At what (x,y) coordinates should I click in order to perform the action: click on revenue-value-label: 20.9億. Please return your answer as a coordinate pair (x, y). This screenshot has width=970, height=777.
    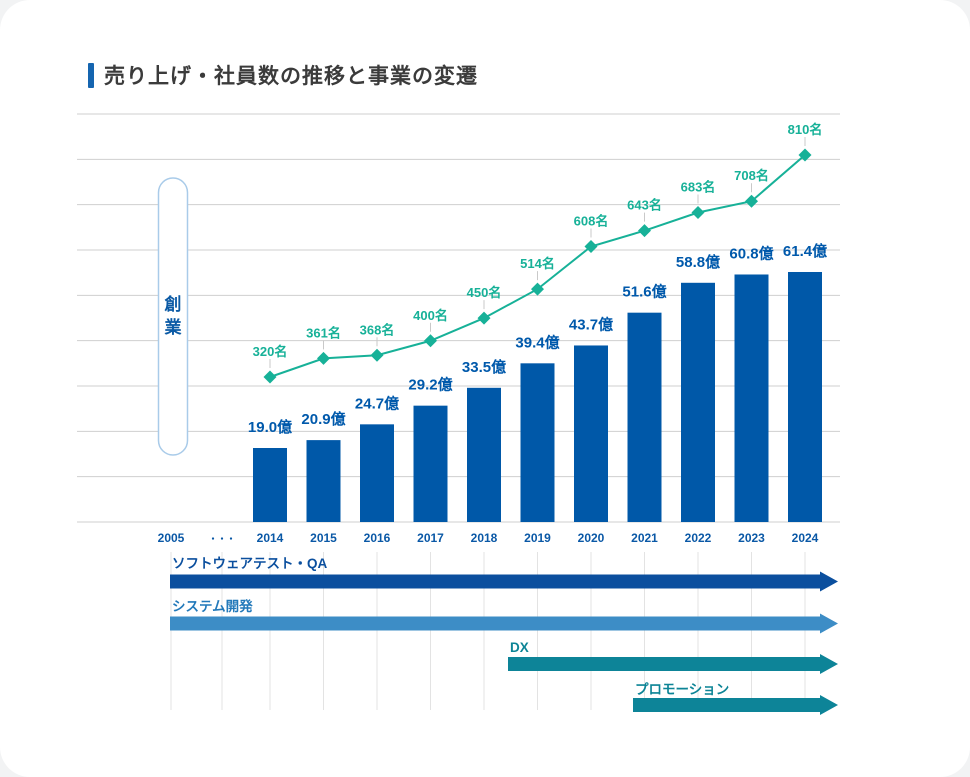
    Looking at the image, I should click on (323, 419).